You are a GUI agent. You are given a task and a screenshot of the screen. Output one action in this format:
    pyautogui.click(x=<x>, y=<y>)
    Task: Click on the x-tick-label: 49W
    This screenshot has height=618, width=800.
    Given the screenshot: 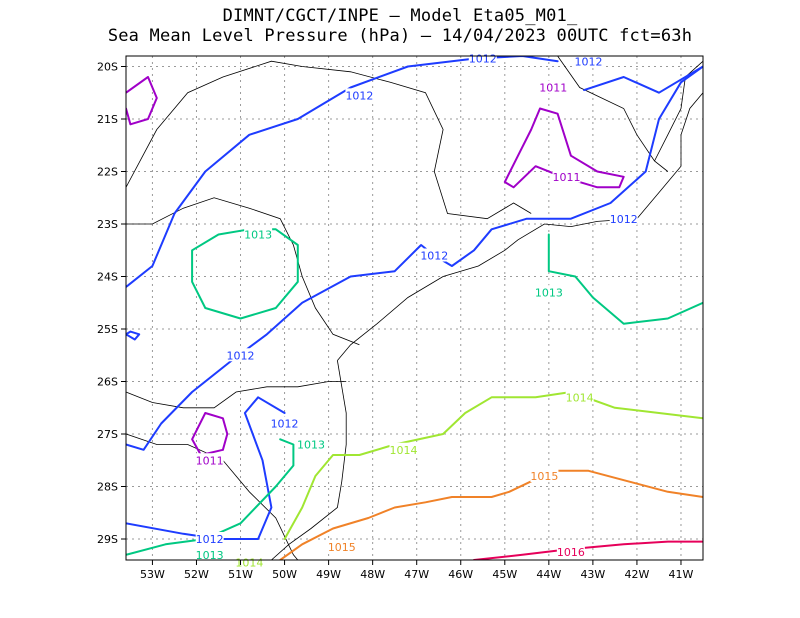 What is the action you would take?
    pyautogui.click(x=328, y=574)
    